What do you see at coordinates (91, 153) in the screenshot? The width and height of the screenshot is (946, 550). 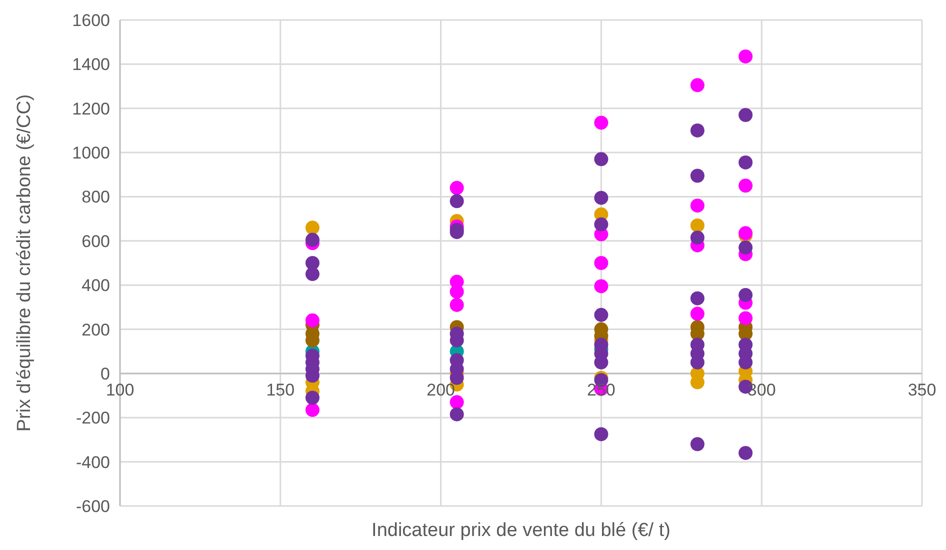 I see `y-tick-label: 1000` at bounding box center [91, 153].